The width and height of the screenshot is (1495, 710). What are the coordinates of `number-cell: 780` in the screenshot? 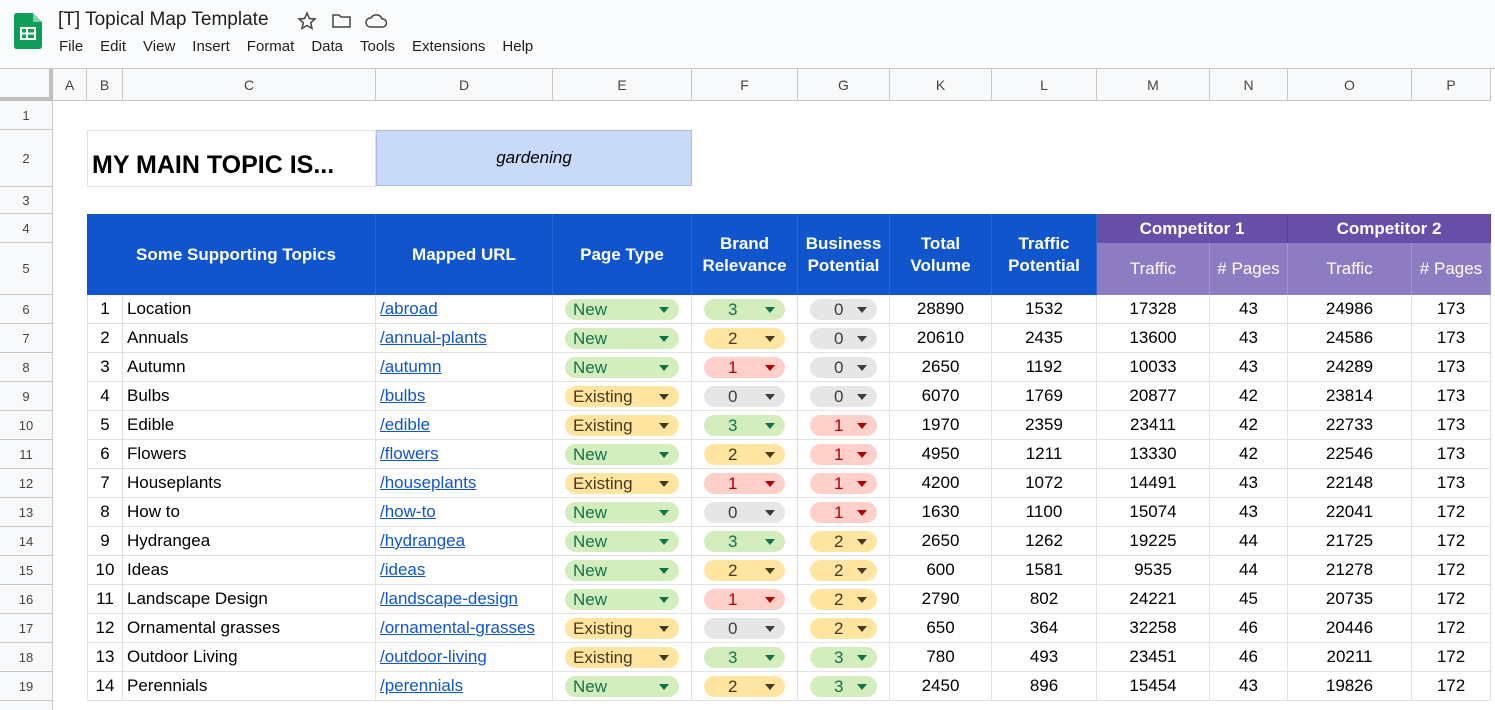 It's located at (941, 657).